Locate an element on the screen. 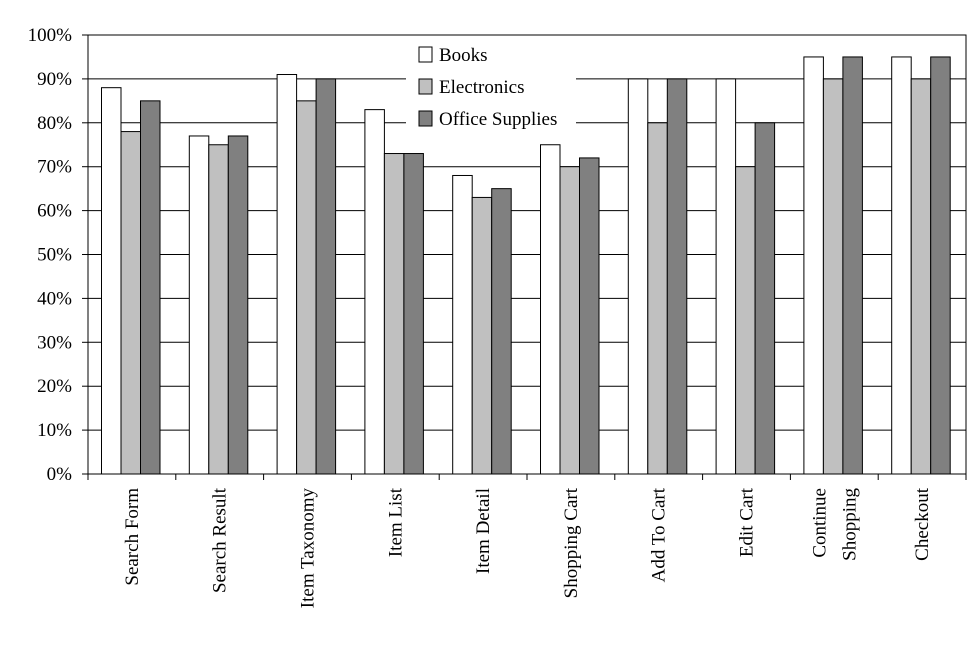 This screenshot has height=659, width=970. x-category-label: Item List is located at coordinates (395, 522).